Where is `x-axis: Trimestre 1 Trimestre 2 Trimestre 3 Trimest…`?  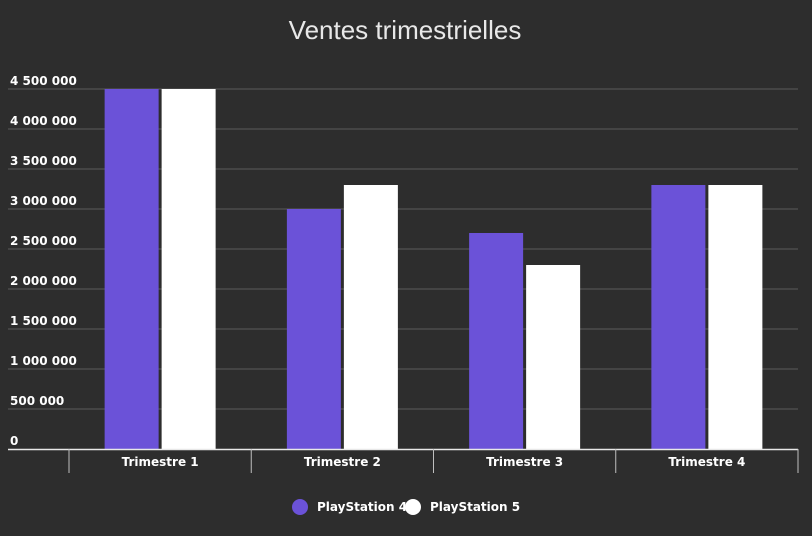 x-axis: Trimestre 1 Trimestre 2 Trimestre 3 Trimest… is located at coordinates (403, 460).